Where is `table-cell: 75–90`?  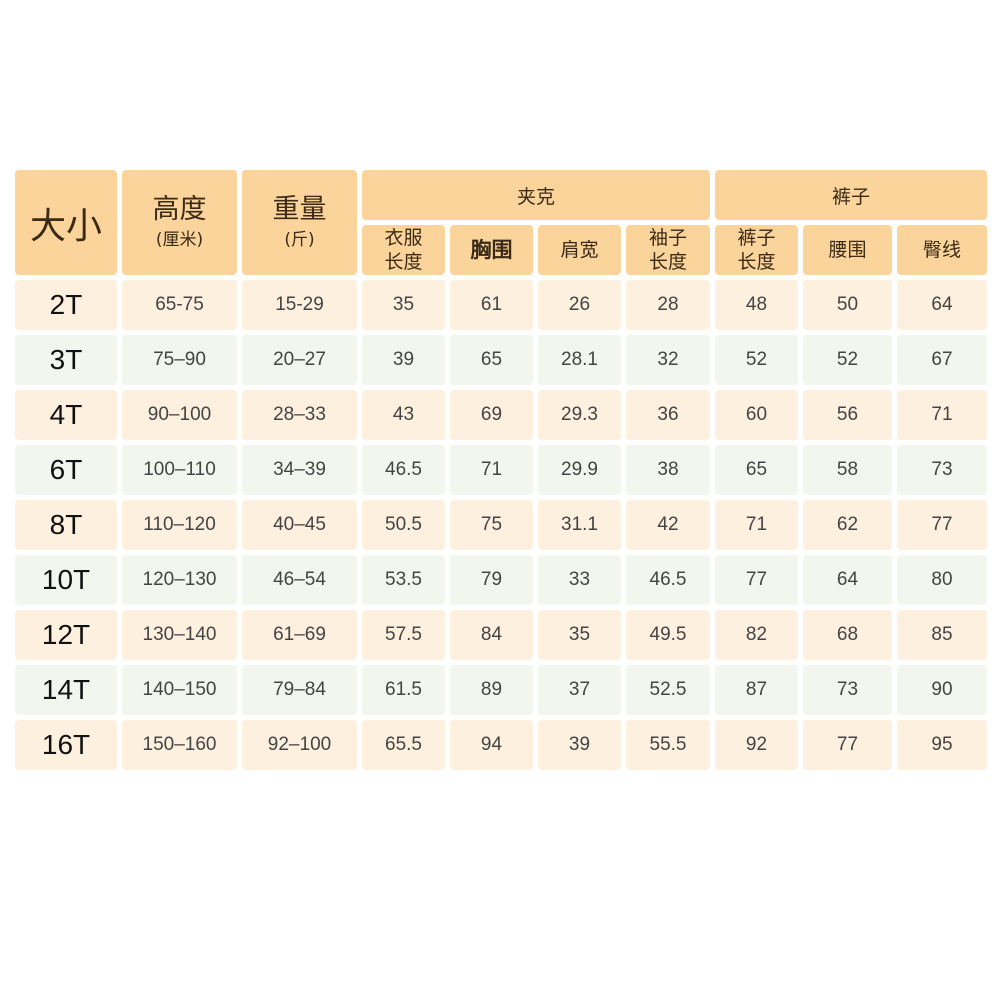
table-cell: 75–90 is located at coordinates (179, 360).